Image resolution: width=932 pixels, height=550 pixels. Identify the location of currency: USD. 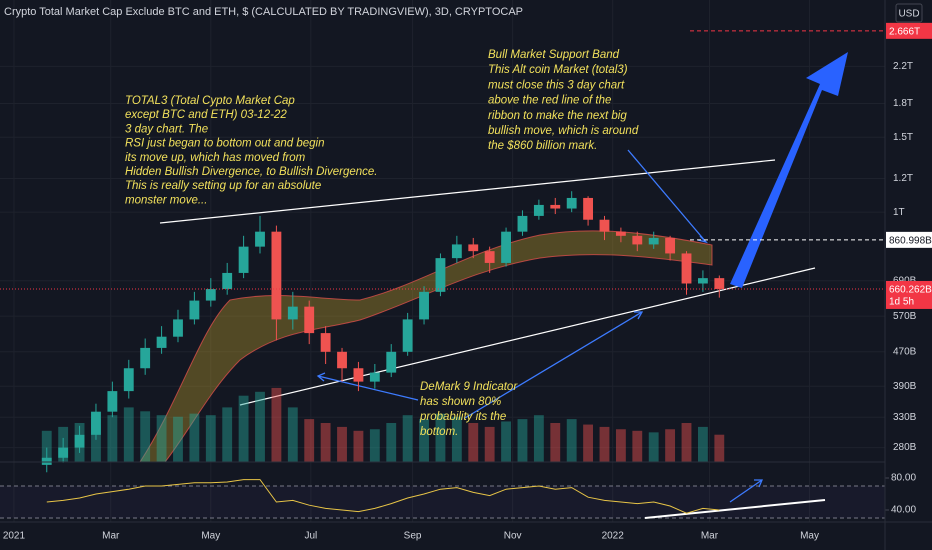
(908, 14).